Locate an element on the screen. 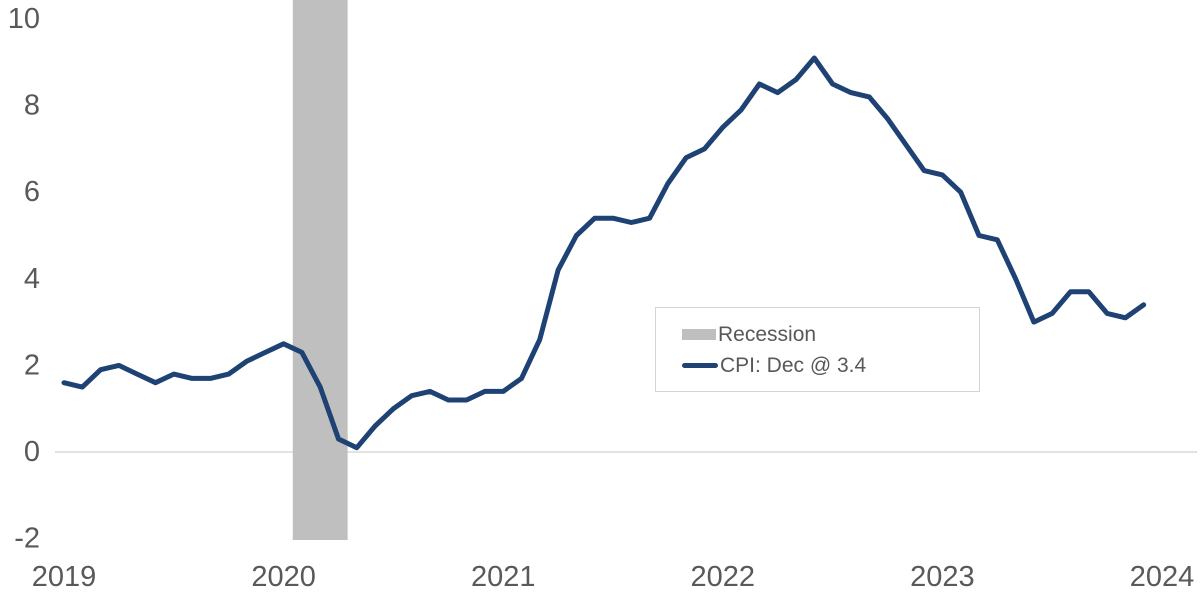 This screenshot has width=1200, height=600. y-axis-tick-label: 4 is located at coordinates (32, 279).